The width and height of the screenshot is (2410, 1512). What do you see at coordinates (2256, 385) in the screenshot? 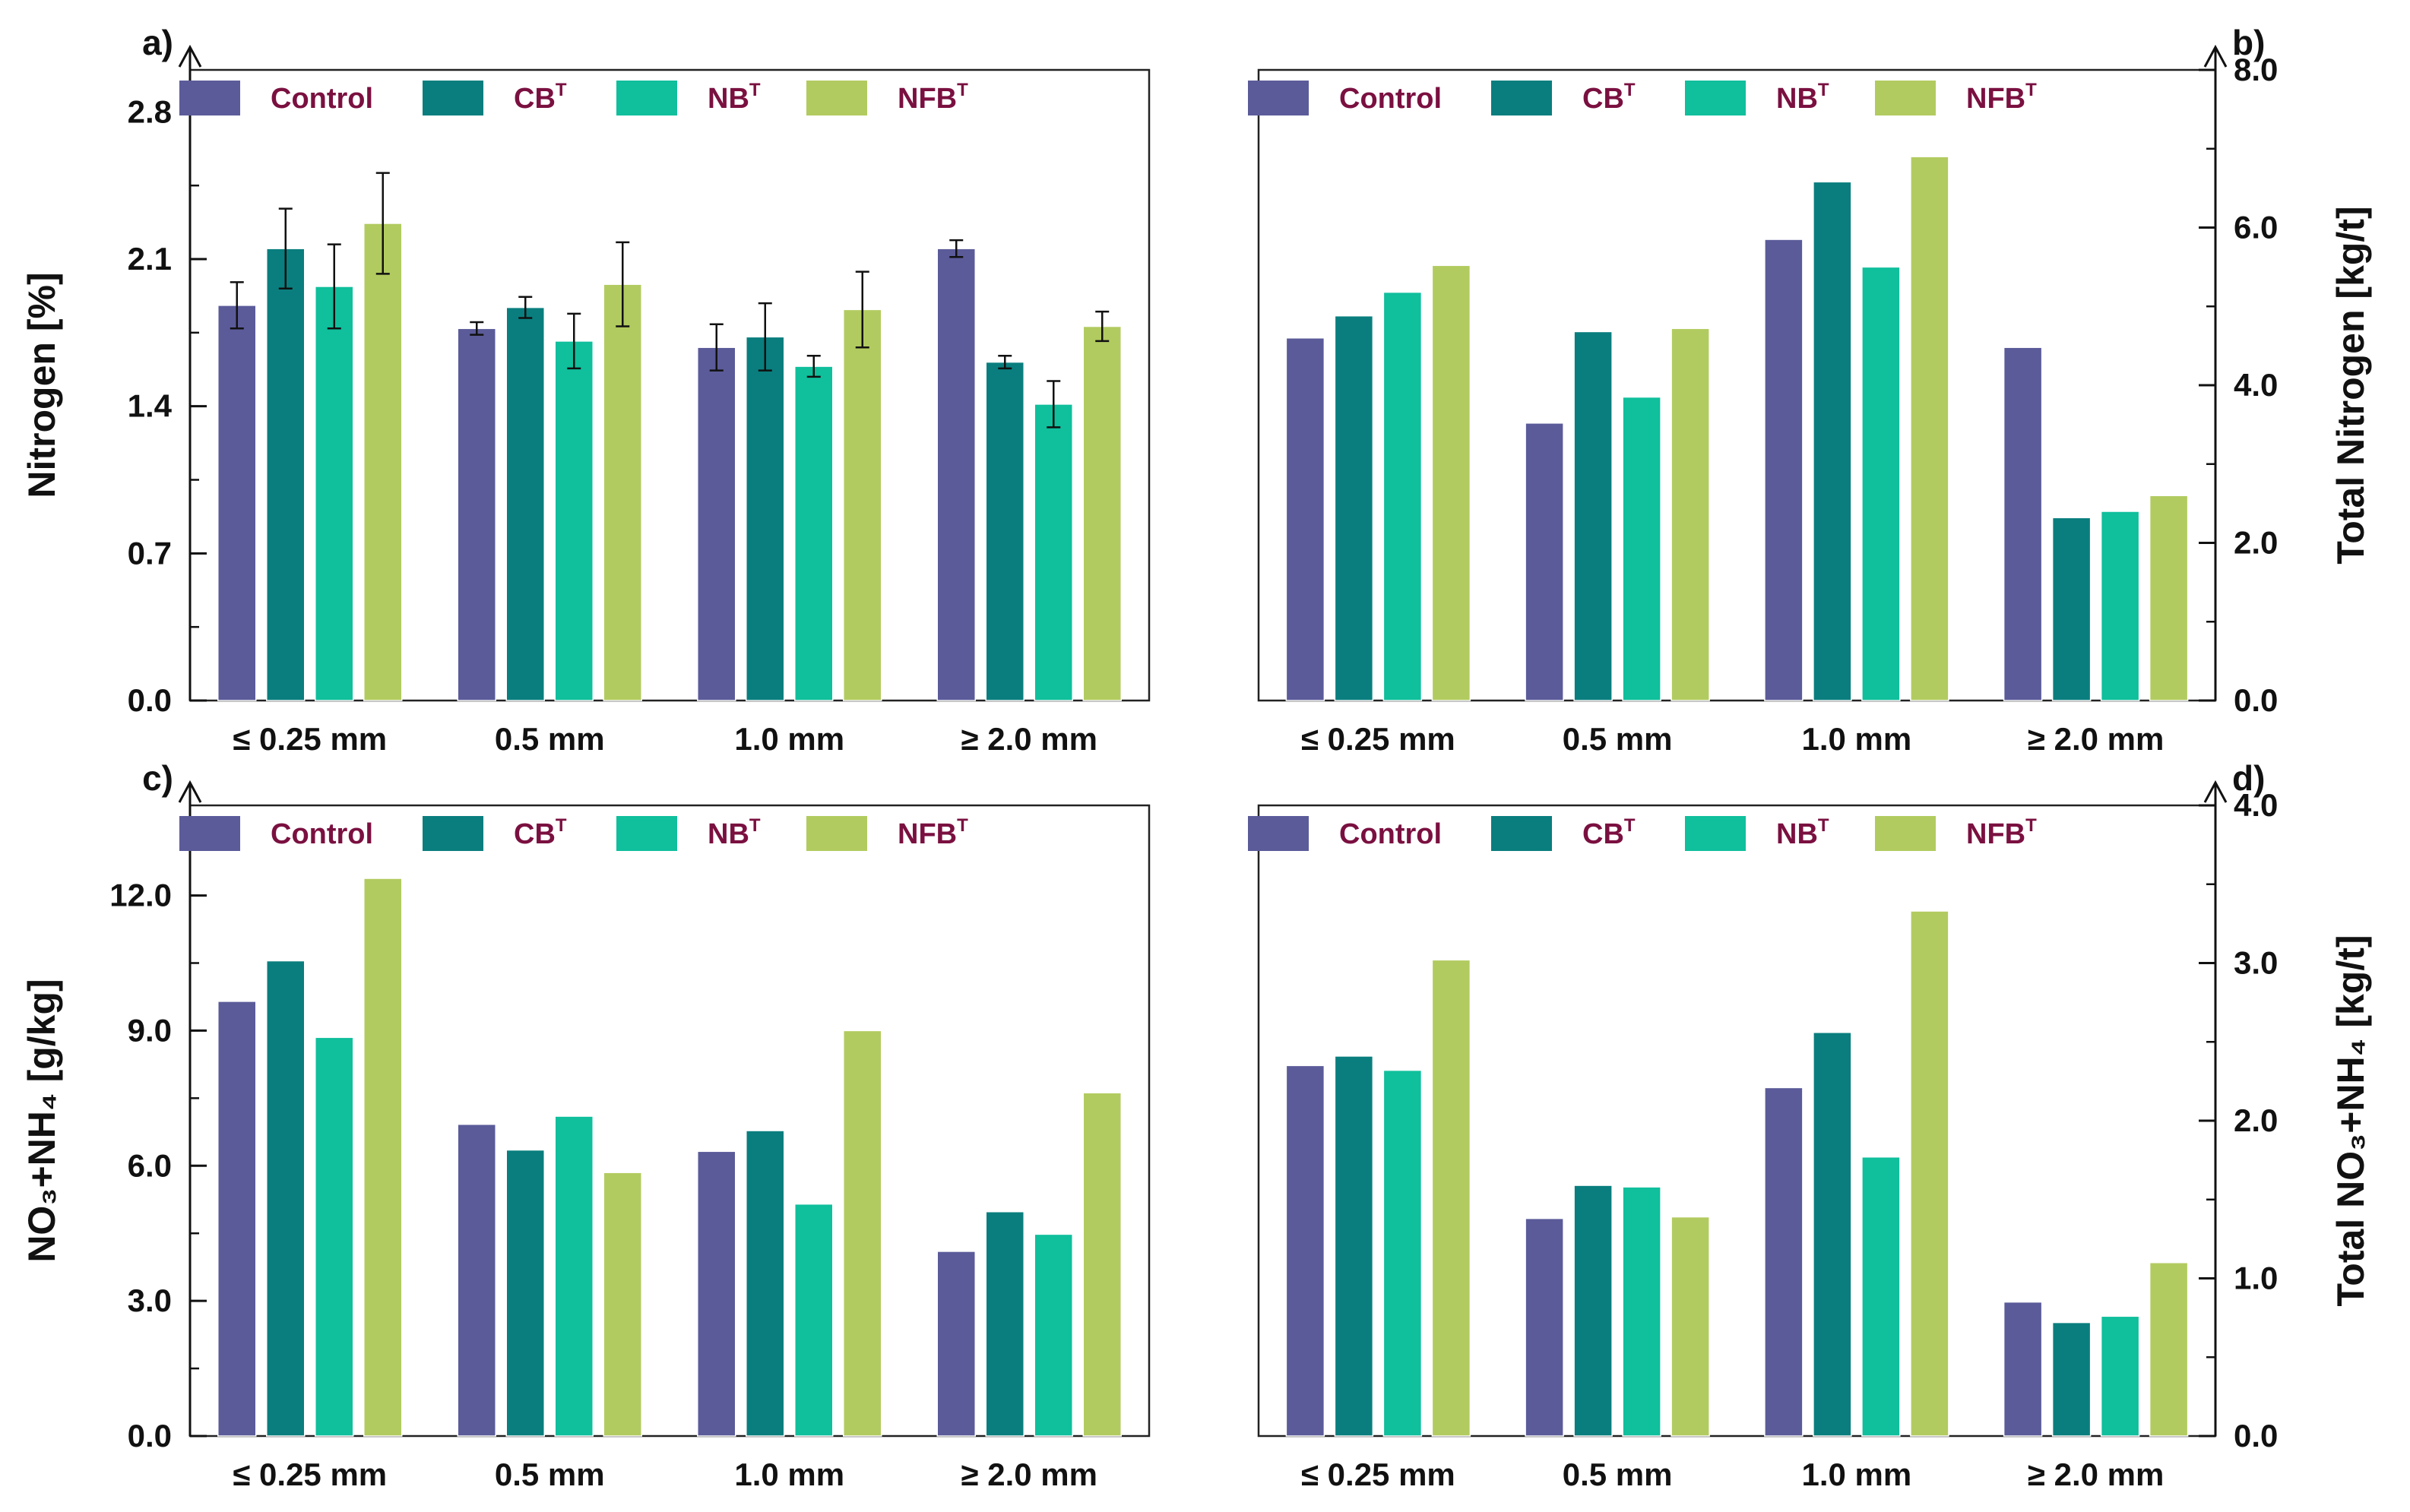
I see `y-tick-label: 4.0` at bounding box center [2256, 385].